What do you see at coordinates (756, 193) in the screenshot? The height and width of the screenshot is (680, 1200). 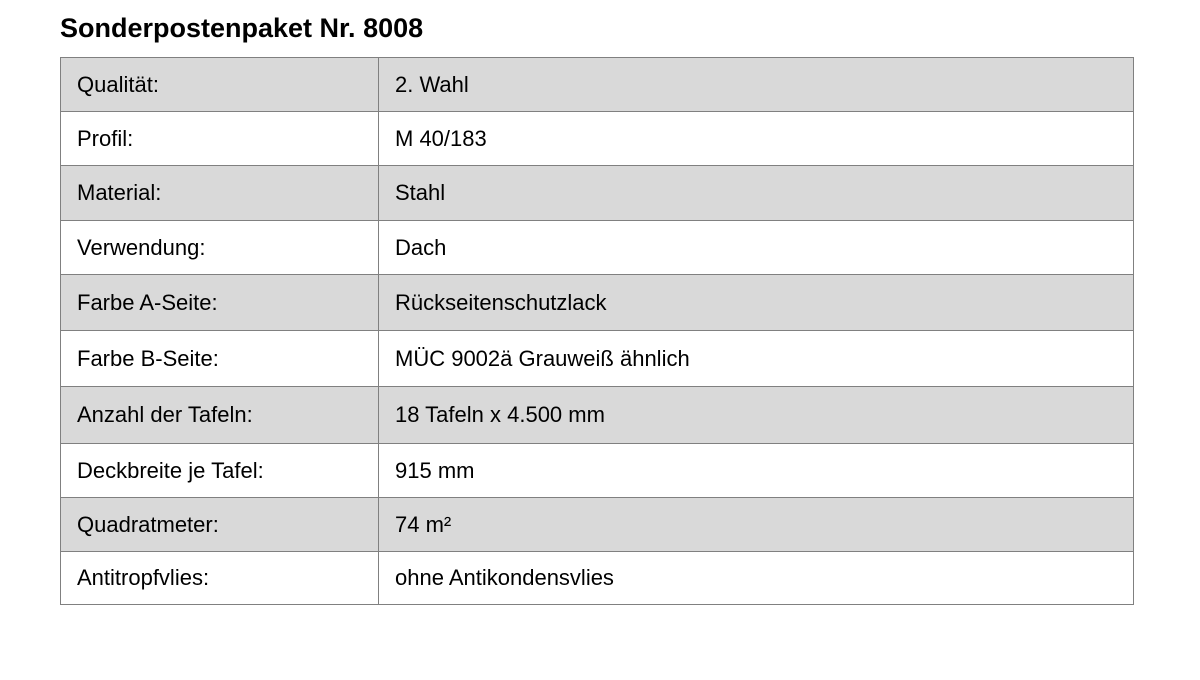 I see `row-value: Stahl` at bounding box center [756, 193].